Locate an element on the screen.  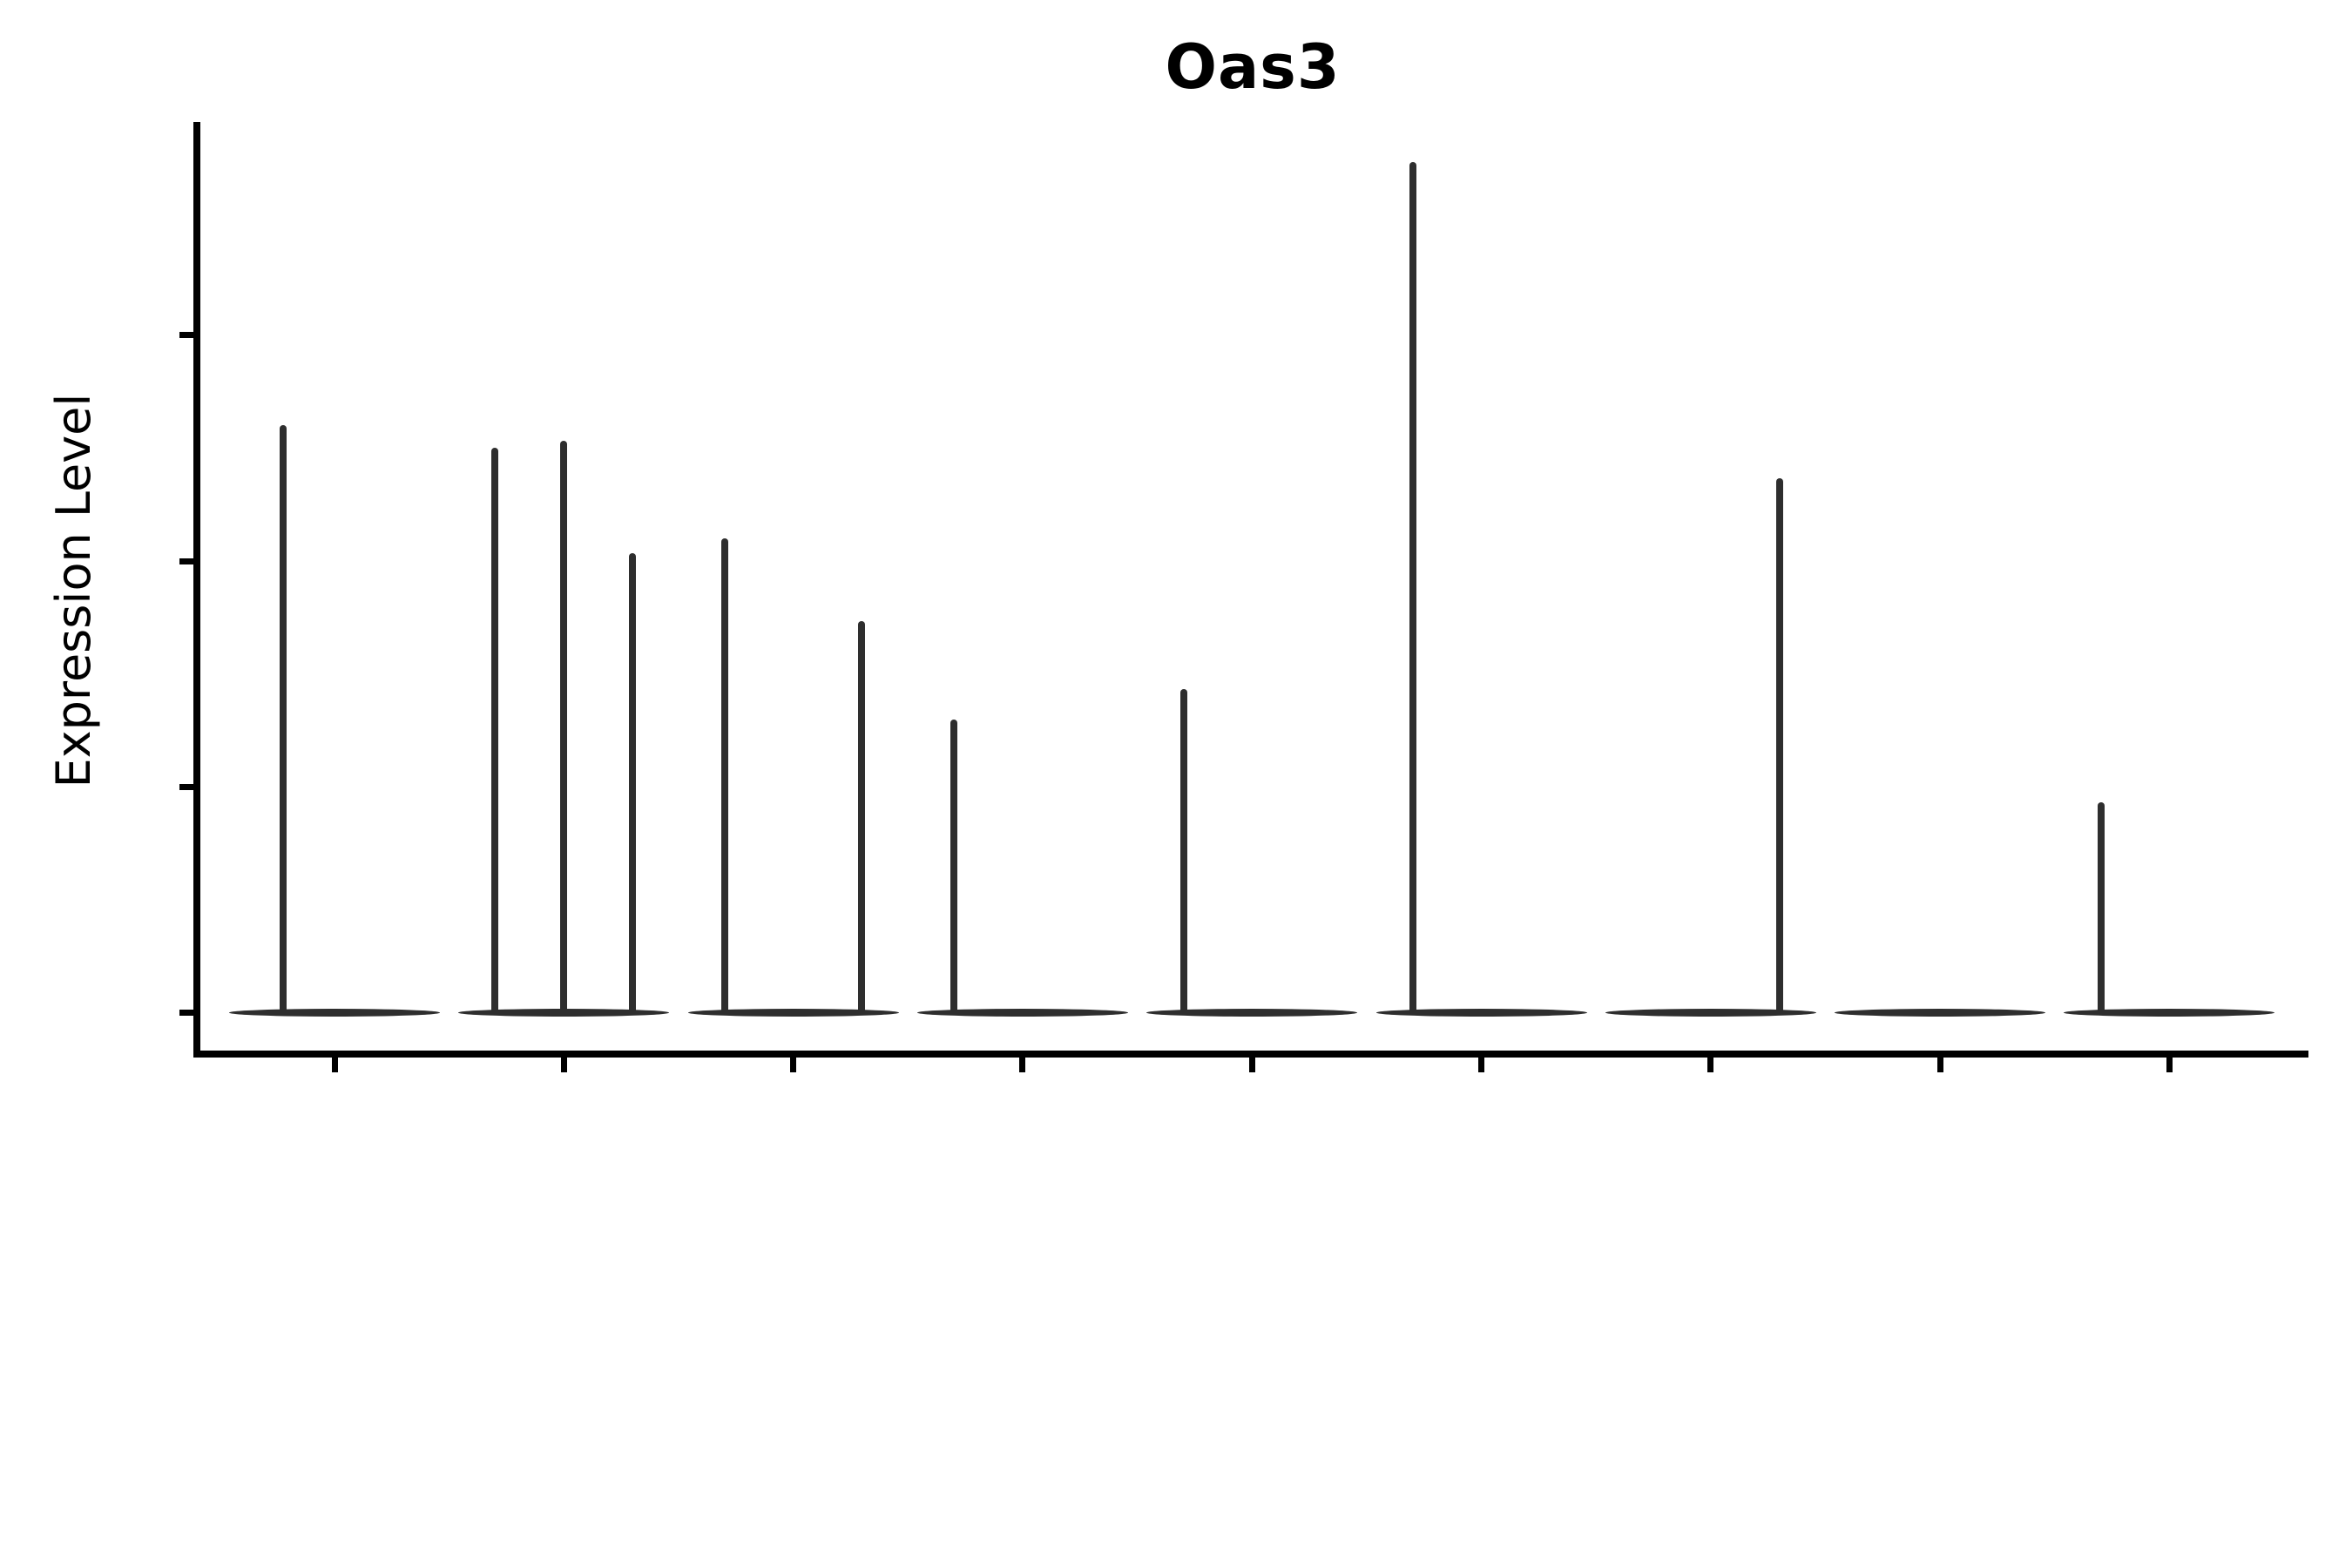
y-axis-label: Expression Level is located at coordinates (74, 590).